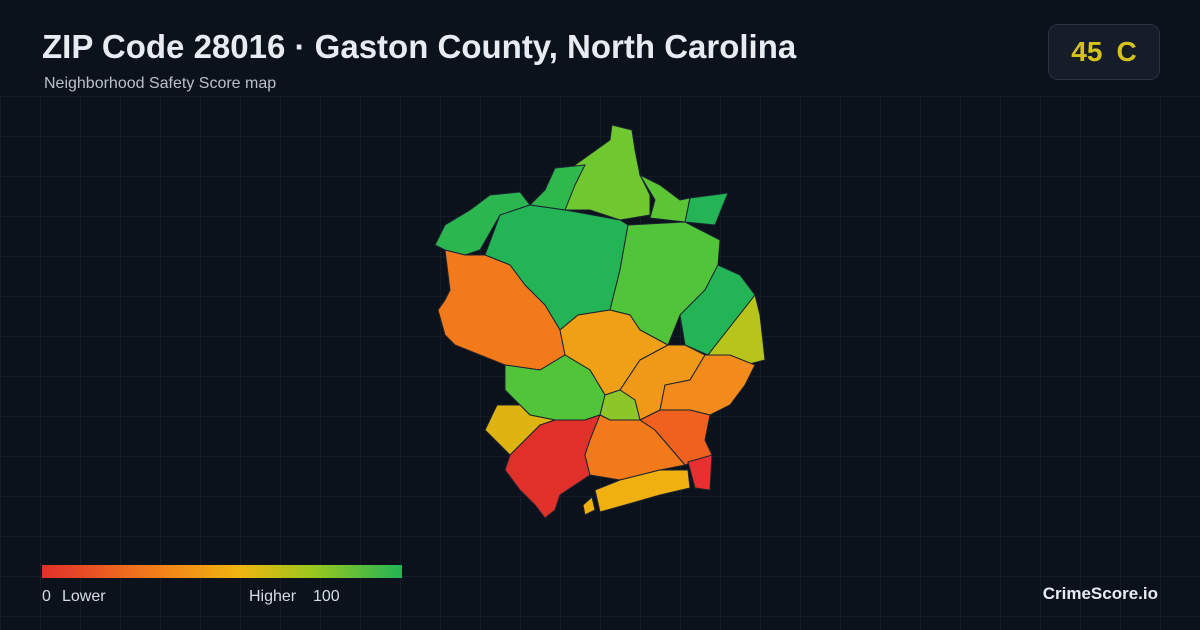 This screenshot has height=630, width=1200. I want to click on legend-min: 0, so click(46, 596).